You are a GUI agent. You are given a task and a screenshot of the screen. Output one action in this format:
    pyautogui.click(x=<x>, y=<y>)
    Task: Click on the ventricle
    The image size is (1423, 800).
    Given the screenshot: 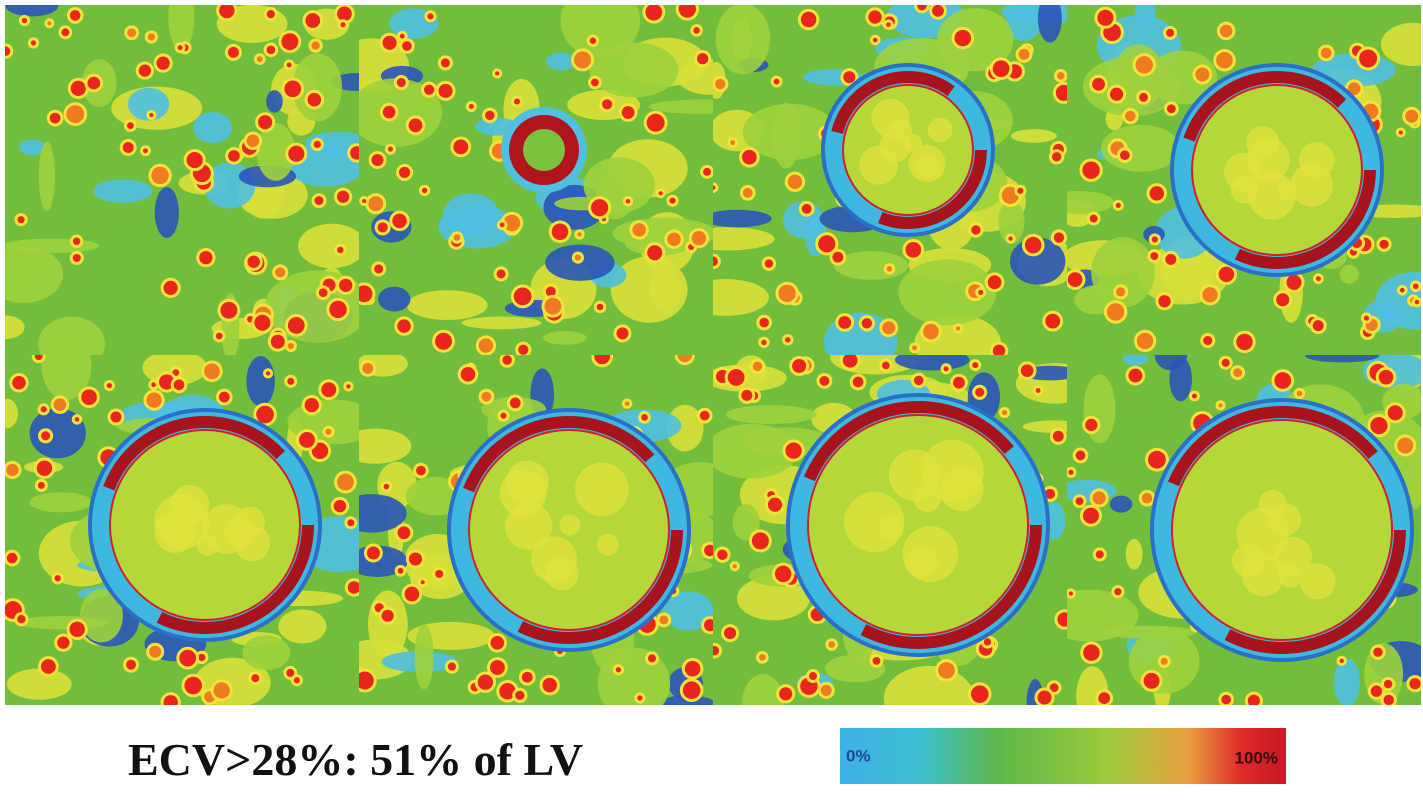 What is the action you would take?
    pyautogui.click(x=544, y=150)
    